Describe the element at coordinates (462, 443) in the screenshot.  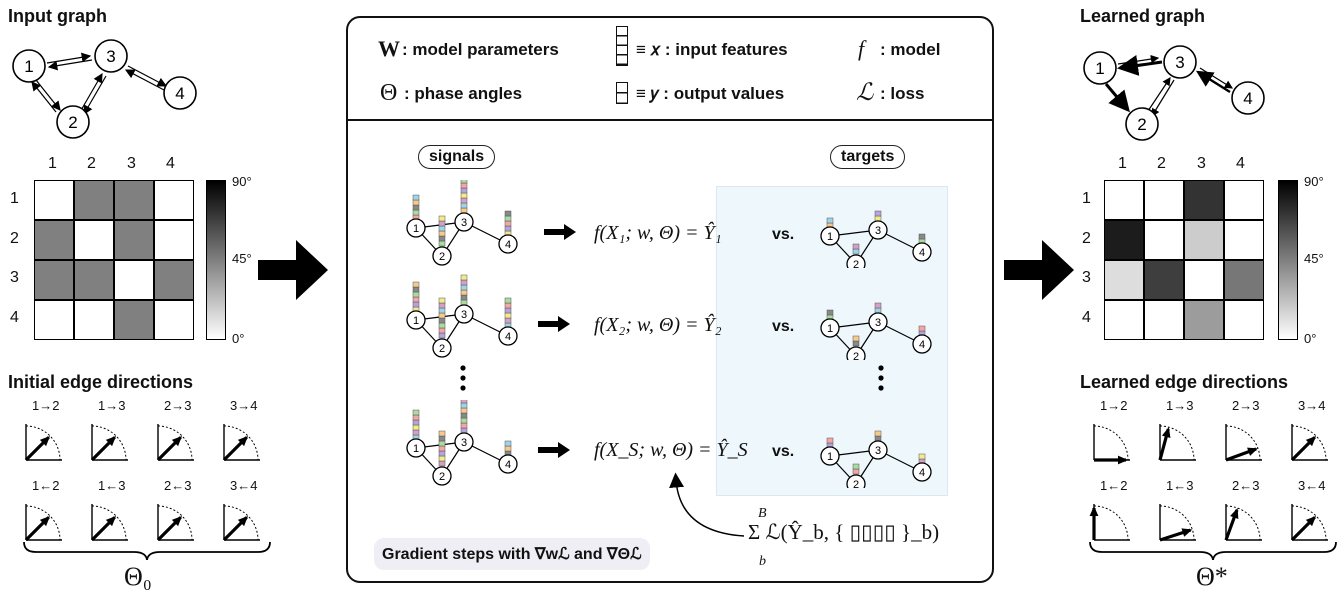
I see `signal-graph-s: 1 3 2 4` at that location.